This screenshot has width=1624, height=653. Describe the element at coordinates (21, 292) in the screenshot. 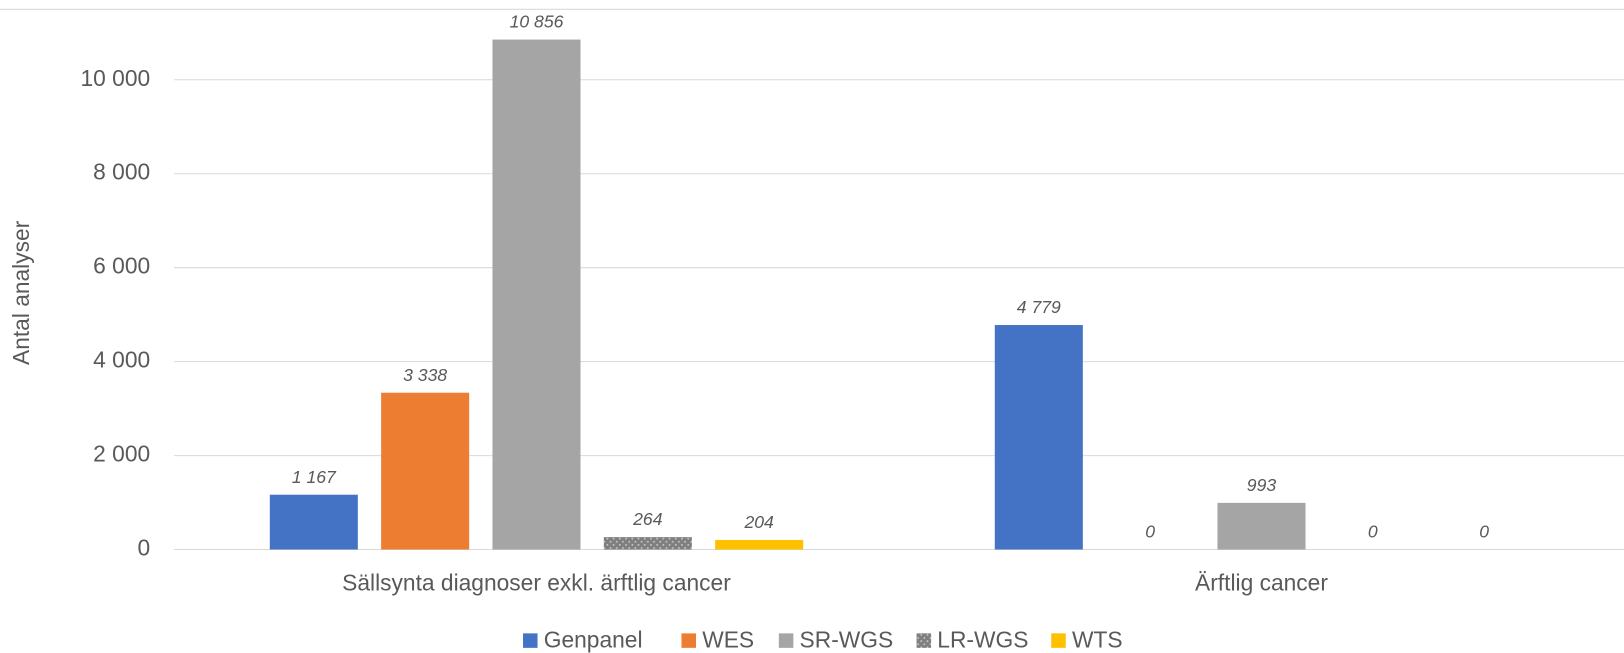

I see `y-axis-title: Antal analyser` at that location.